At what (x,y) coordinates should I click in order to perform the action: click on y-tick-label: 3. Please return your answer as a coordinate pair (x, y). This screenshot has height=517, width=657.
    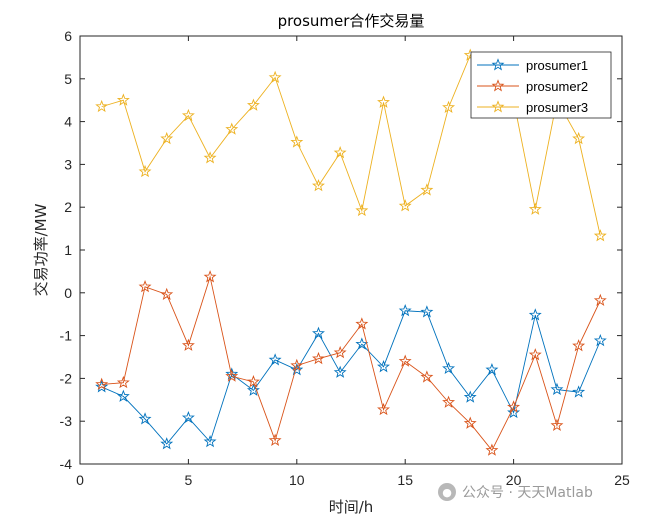
    Looking at the image, I should click on (68, 164).